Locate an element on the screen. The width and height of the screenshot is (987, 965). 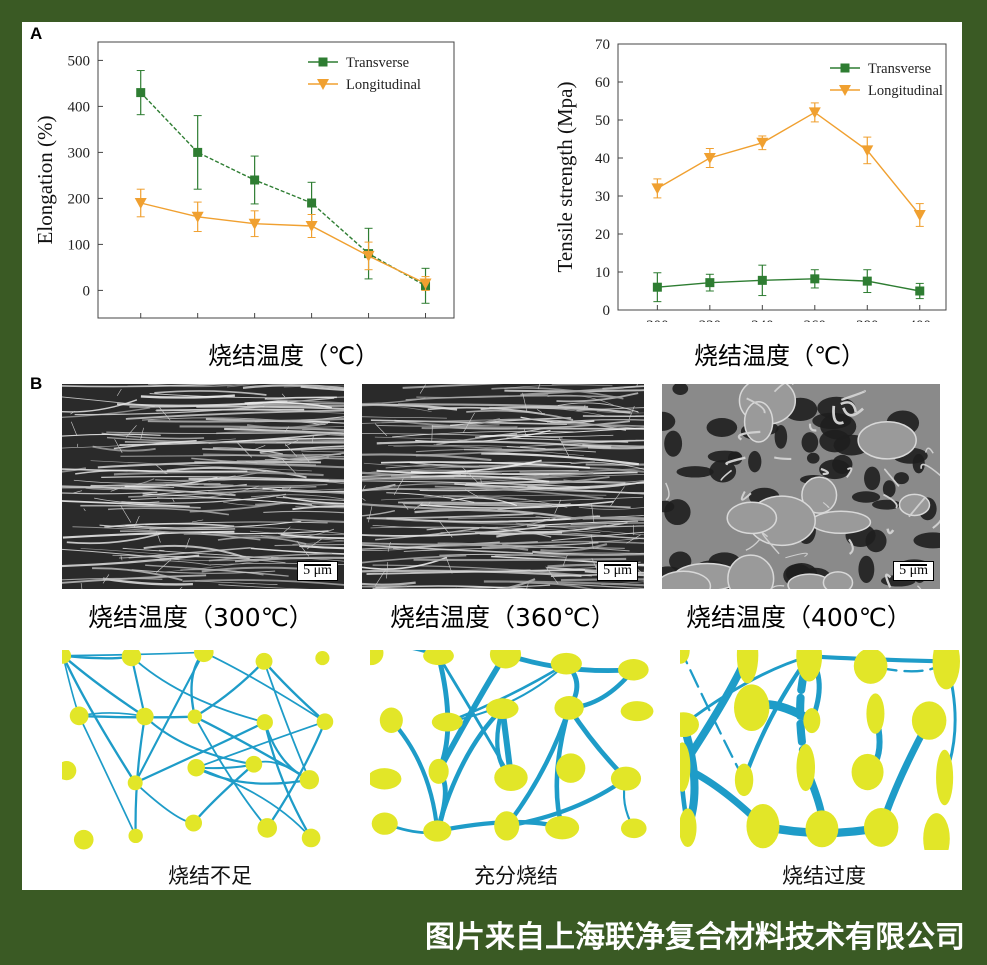
sem-caption-300: 烧结温度（300℃） is located at coordinates (201, 617).